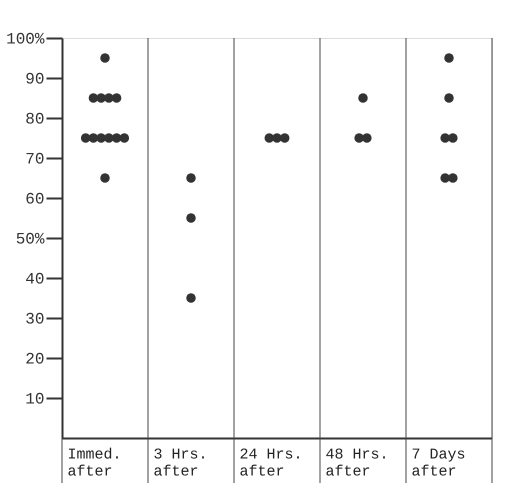 The height and width of the screenshot is (496, 530). What do you see at coordinates (357, 463) in the screenshot?
I see `x-tick-label: 48 Hrs. after` at bounding box center [357, 463].